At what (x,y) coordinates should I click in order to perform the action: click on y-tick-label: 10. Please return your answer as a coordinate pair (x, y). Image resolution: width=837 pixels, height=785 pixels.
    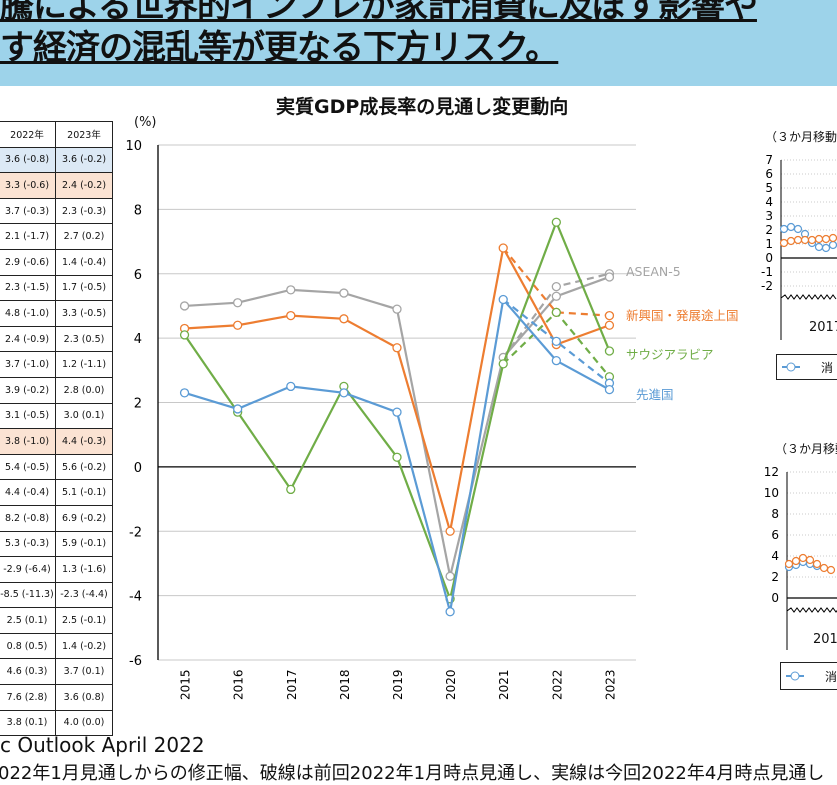
    Looking at the image, I should click on (133, 146).